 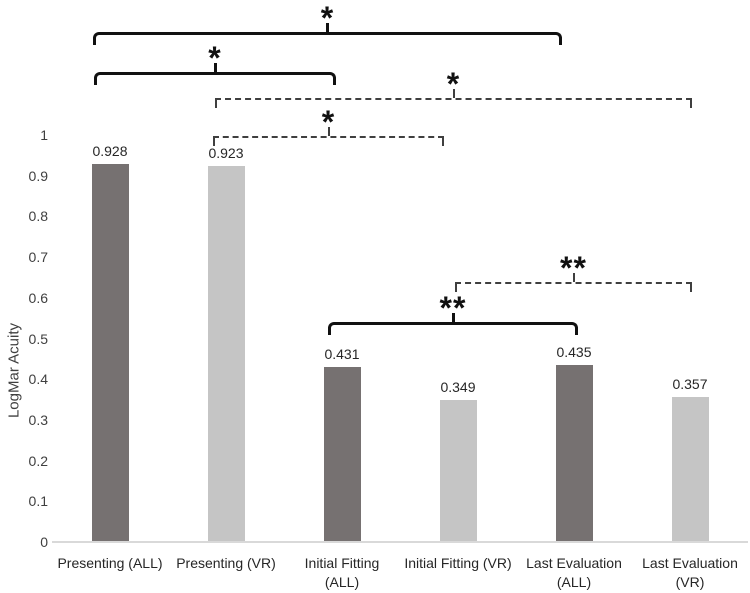 I want to click on y-tick-label-0-5: 0.5, so click(x=38, y=338).